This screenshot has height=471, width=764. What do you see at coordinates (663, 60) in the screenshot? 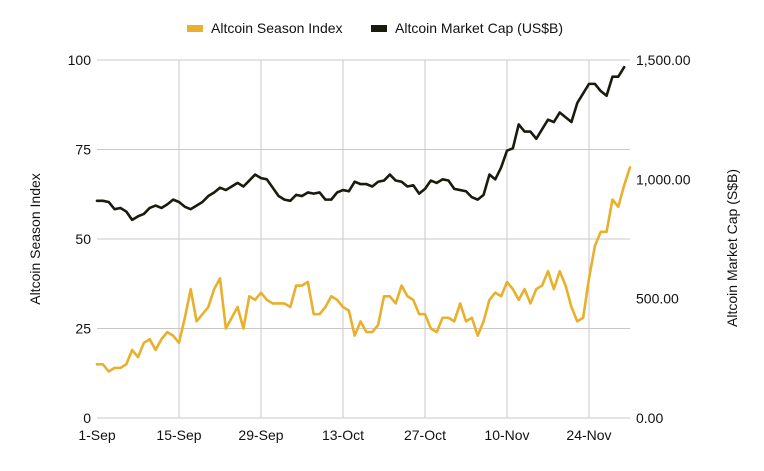
I see `y-right-tick-label: 1,500.00` at bounding box center [663, 60].